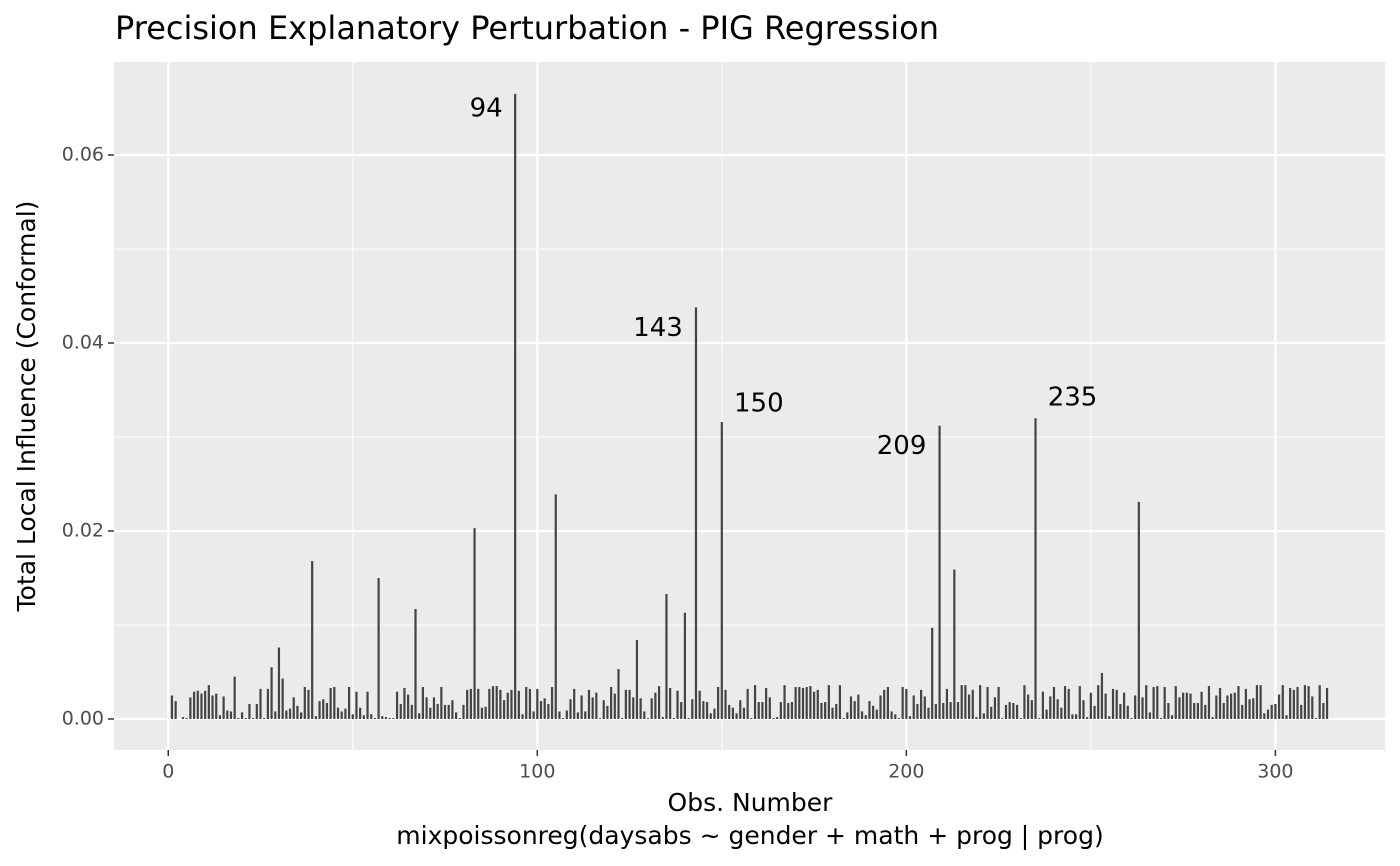 The image size is (1400, 866). I want to click on y-tick-label: 0.02, so click(83, 531).